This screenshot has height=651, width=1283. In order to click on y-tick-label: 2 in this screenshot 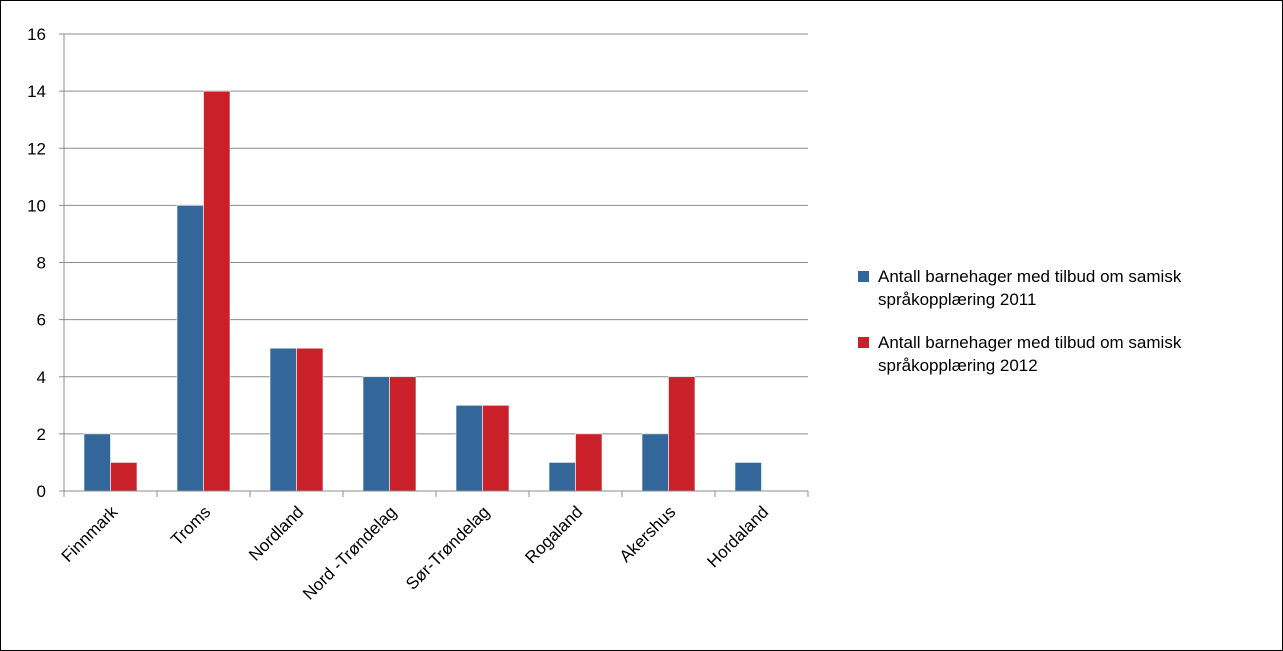, I will do `click(41, 434)`.